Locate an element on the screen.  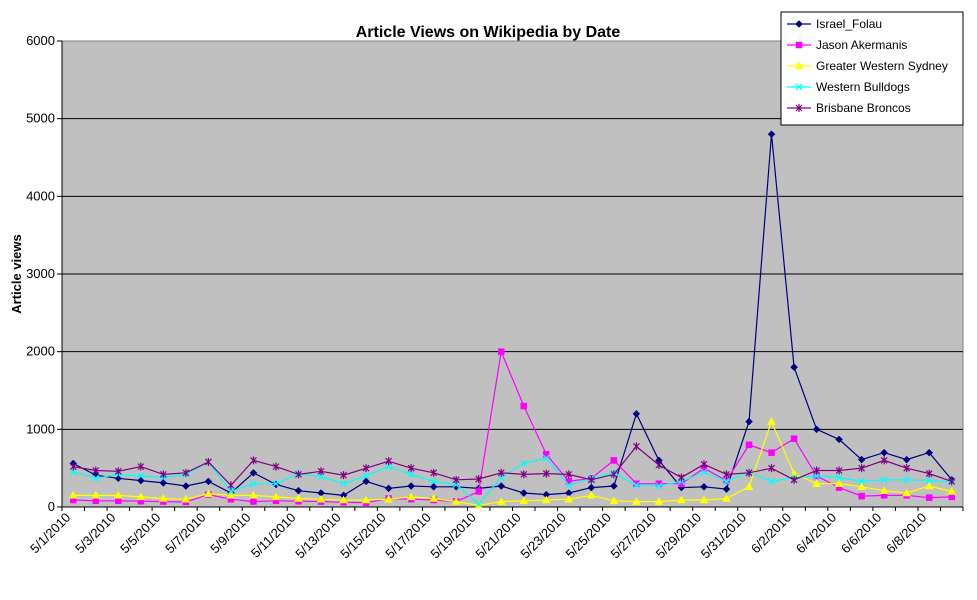
x-tick-label: 5/25/2010 is located at coordinates (589, 536).